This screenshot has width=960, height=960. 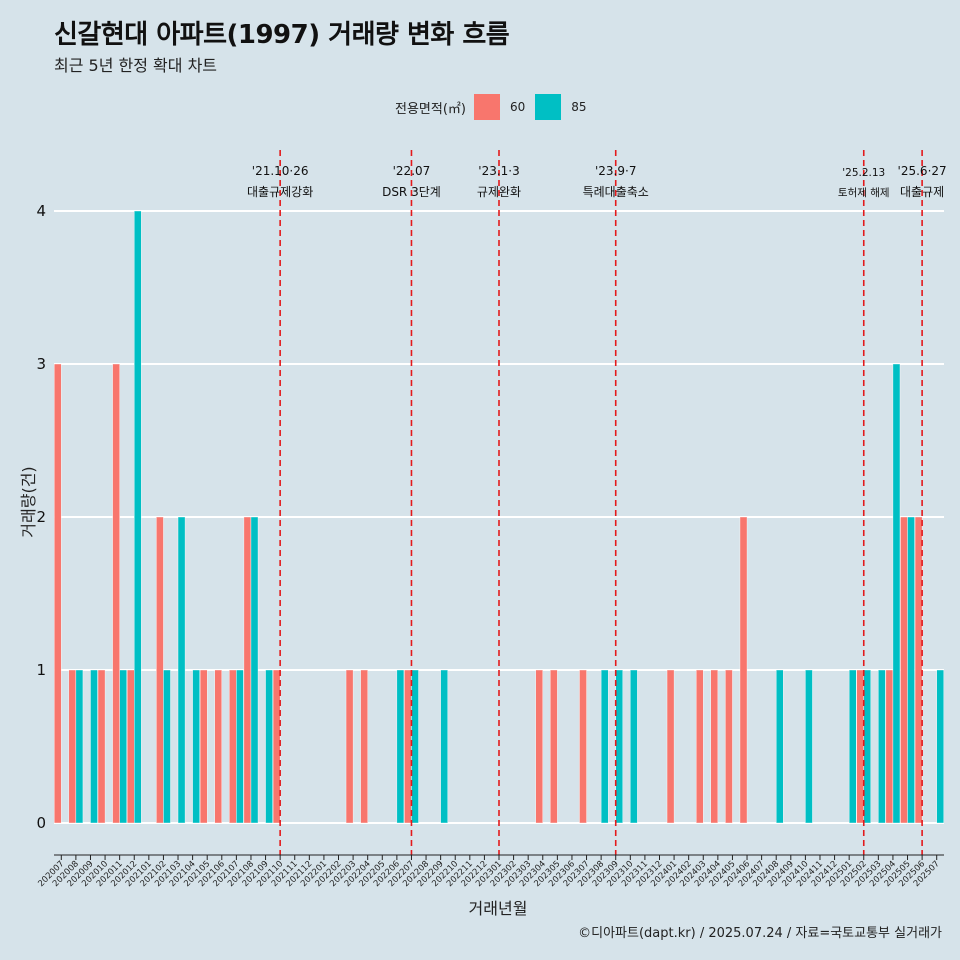 I want to click on y-tick-label: 4, so click(x=41, y=211).